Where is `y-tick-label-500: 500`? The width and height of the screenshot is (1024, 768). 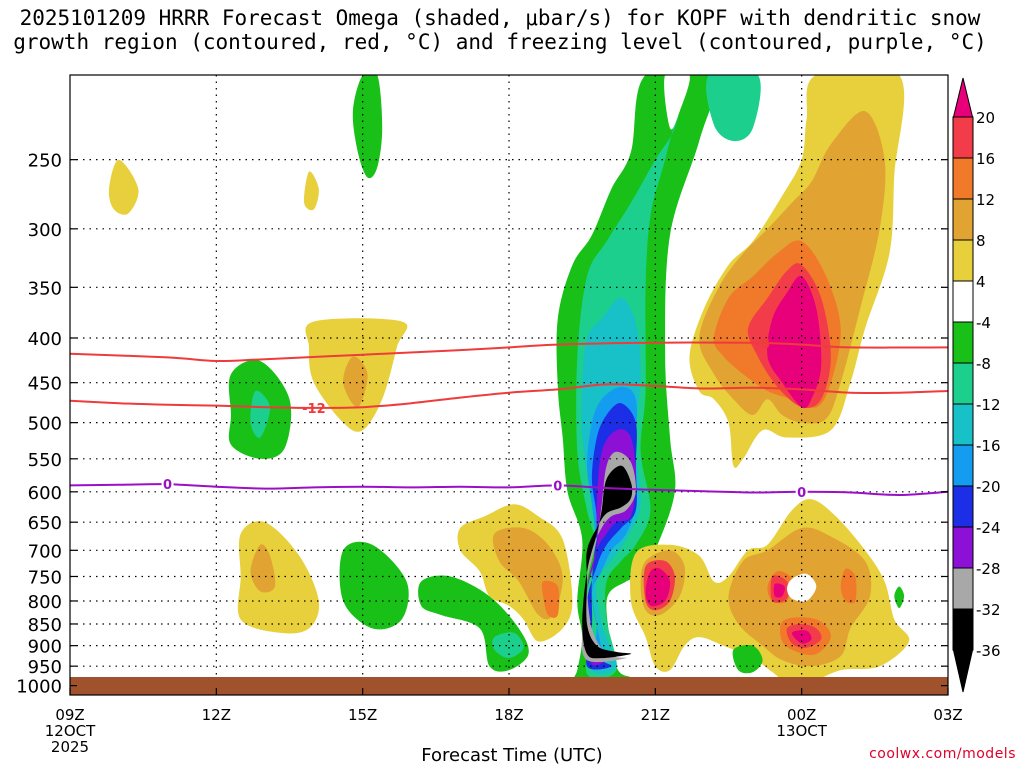
y-tick-label-500: 500 is located at coordinates (45, 424).